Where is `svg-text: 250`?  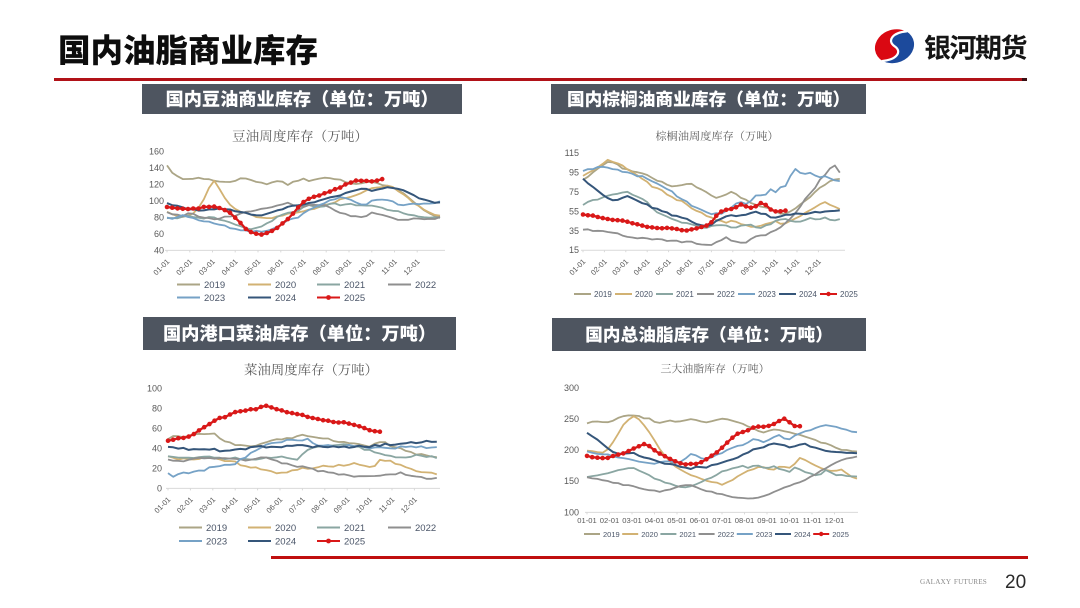
svg-text: 250 is located at coordinates (571, 419).